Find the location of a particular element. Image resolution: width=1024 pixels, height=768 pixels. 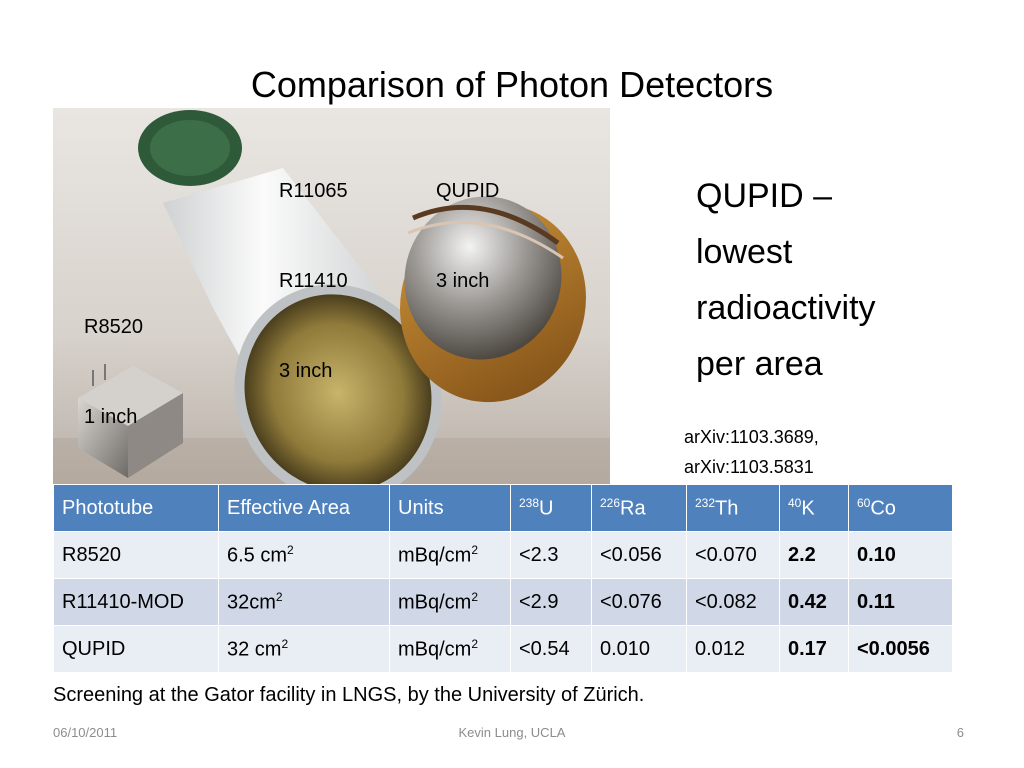

cell-k: 0.42 is located at coordinates (814, 602).